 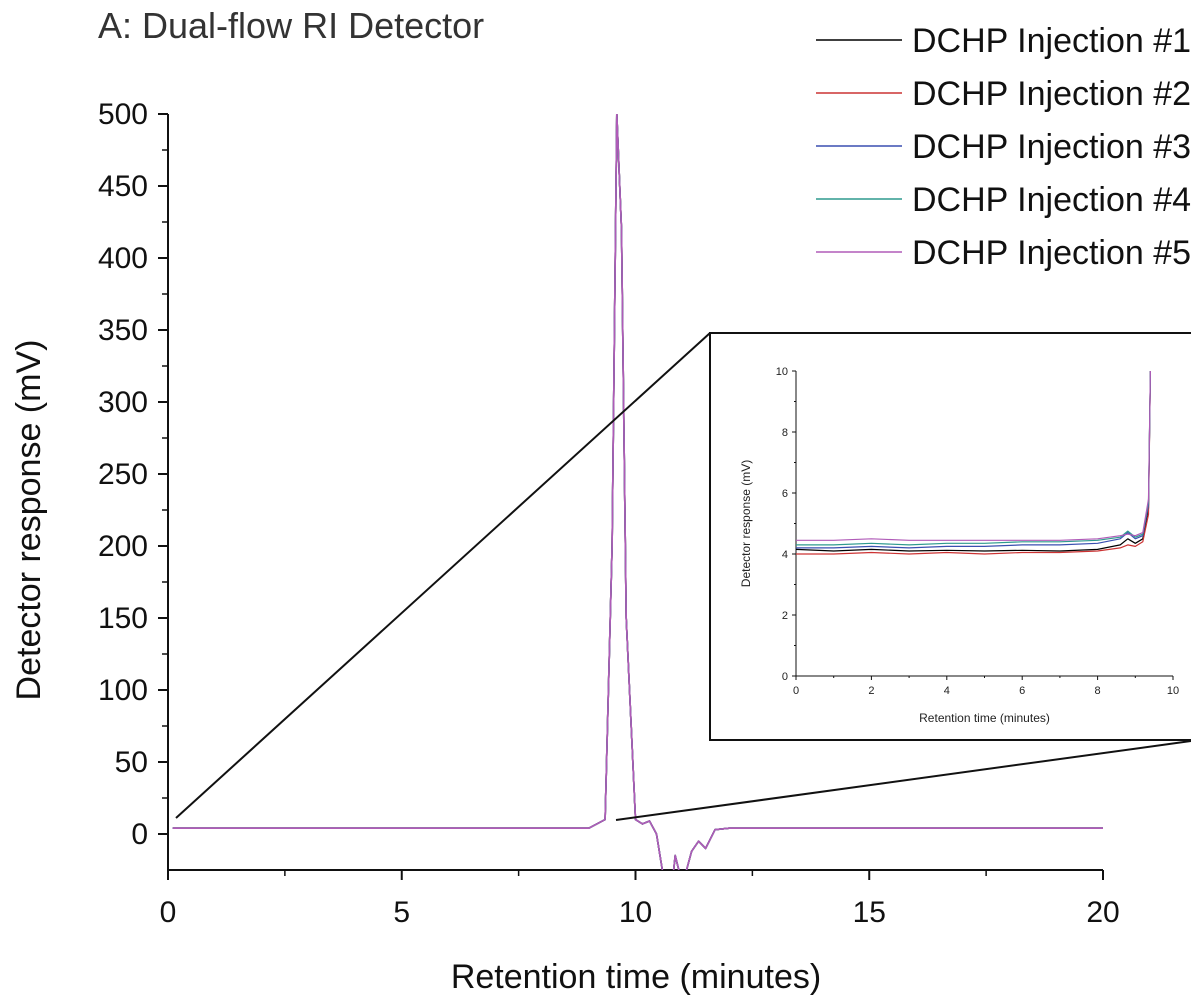 I want to click on y-tick-label: 150, so click(x=123, y=618).